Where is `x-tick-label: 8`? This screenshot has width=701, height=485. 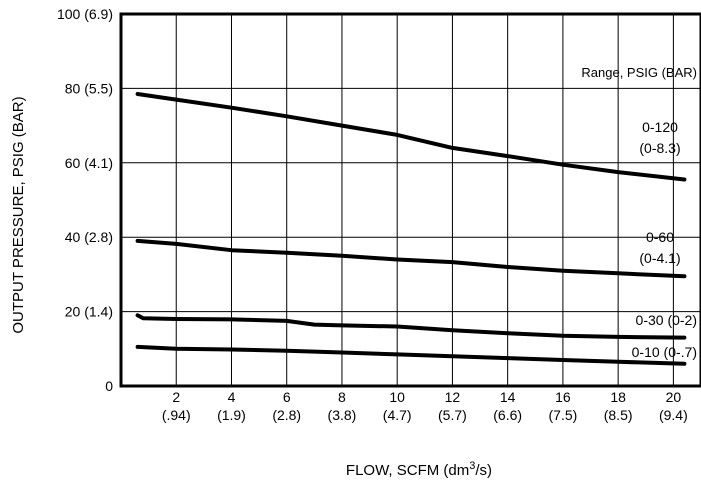 x-tick-label: 8 is located at coordinates (342, 397).